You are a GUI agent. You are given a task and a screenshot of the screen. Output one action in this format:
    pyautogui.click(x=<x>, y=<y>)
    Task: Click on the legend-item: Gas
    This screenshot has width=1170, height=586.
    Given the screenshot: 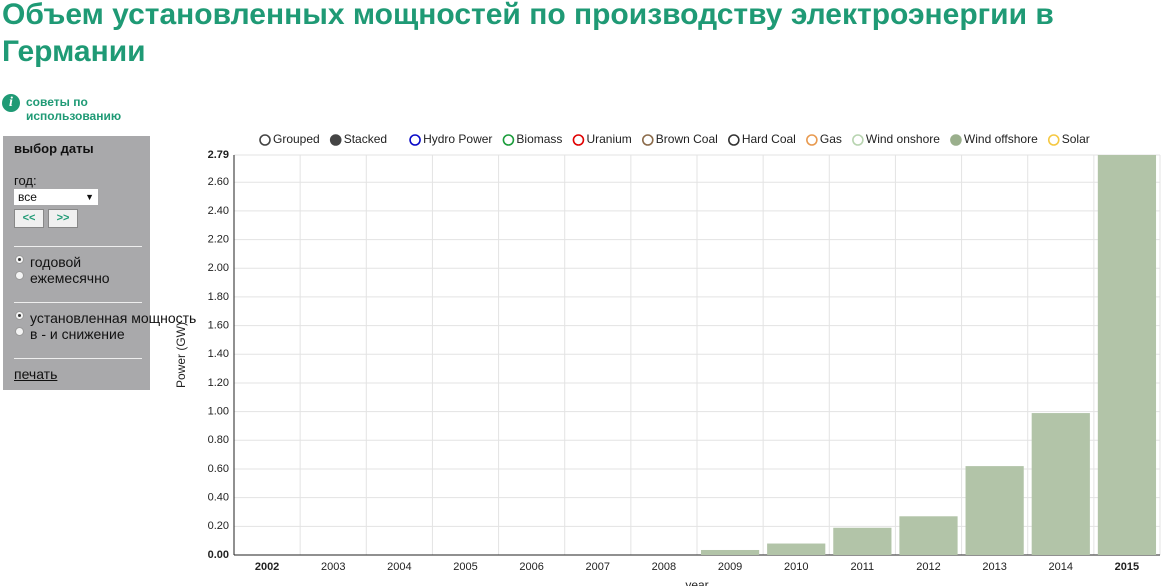 What is the action you would take?
    pyautogui.click(x=824, y=139)
    